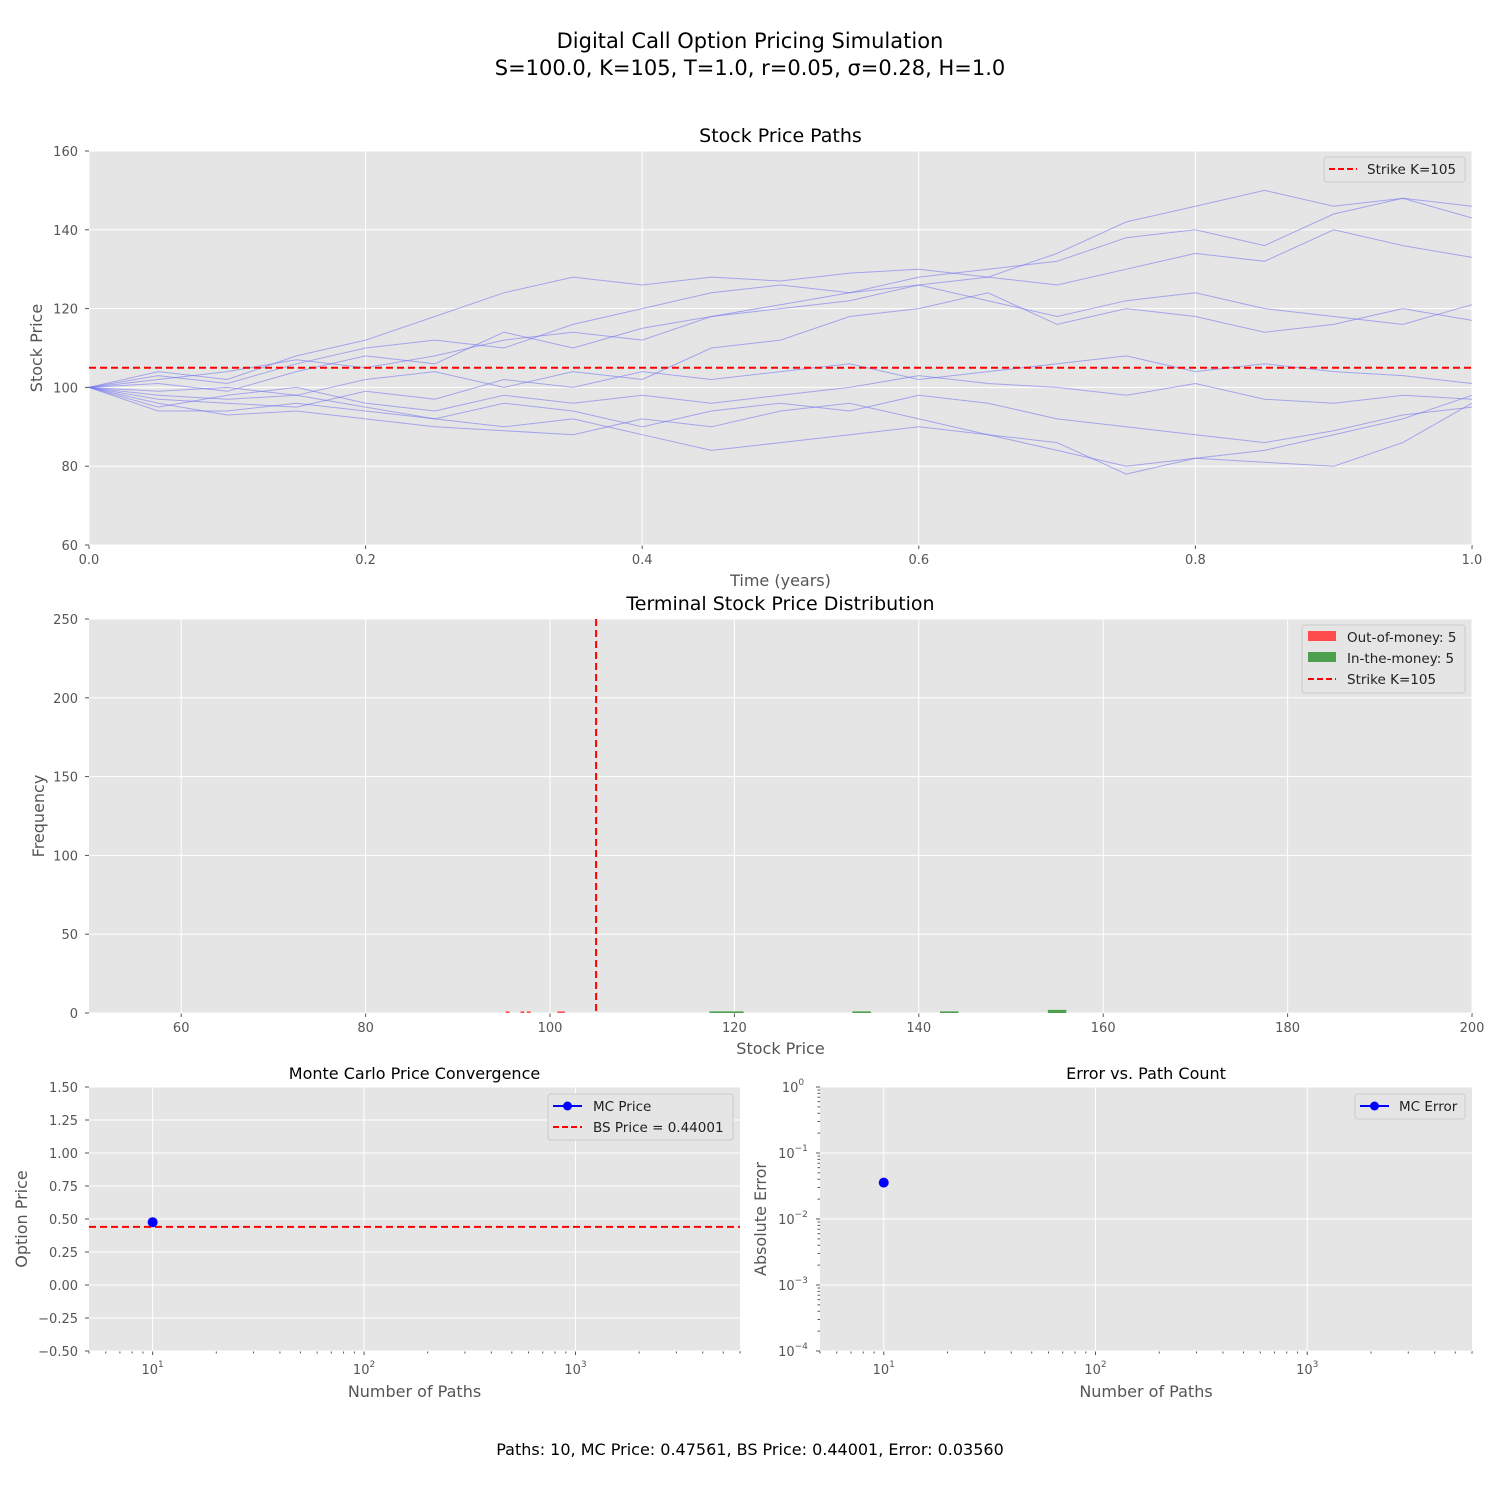 The image size is (1500, 1500). What do you see at coordinates (883, 1182) in the screenshot?
I see `mc-error-point` at bounding box center [883, 1182].